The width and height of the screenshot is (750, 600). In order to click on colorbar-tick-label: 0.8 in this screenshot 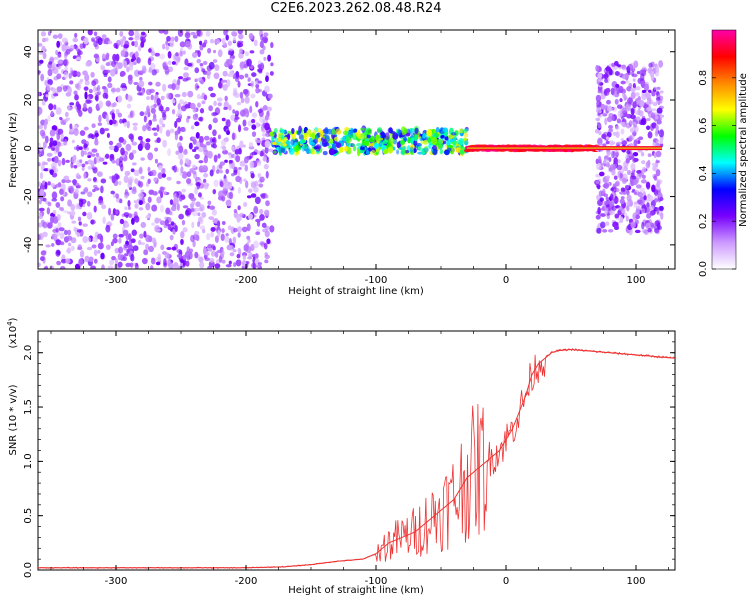, I will do `click(703, 78)`.